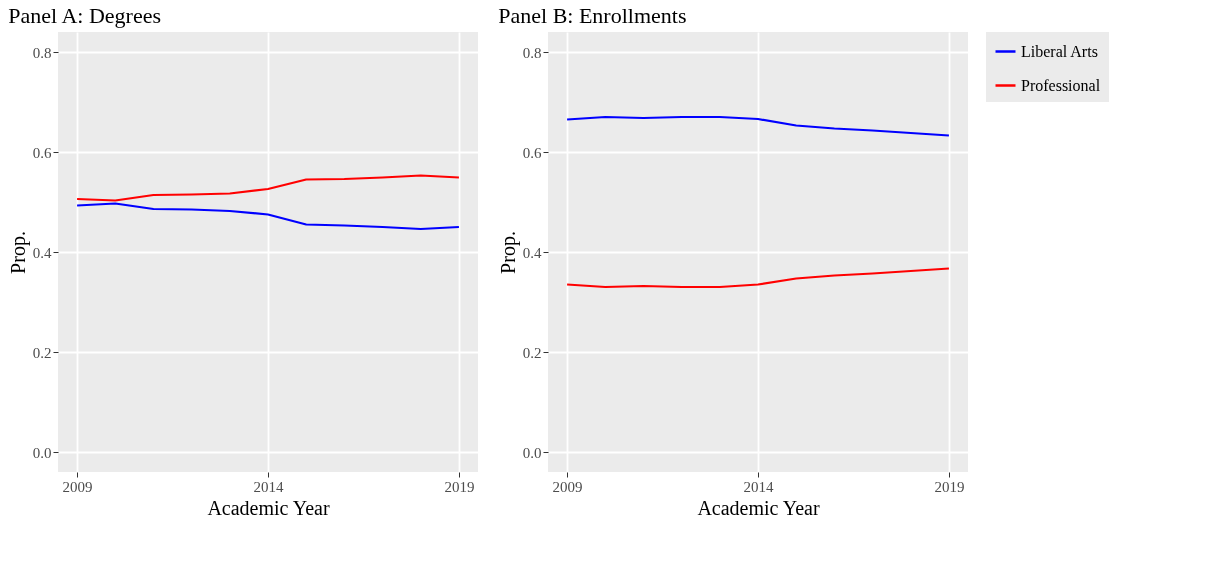 This screenshot has height=569, width=1215. Describe the element at coordinates (84, 15) in the screenshot. I see `chart-title: Panel A: Degrees` at that location.